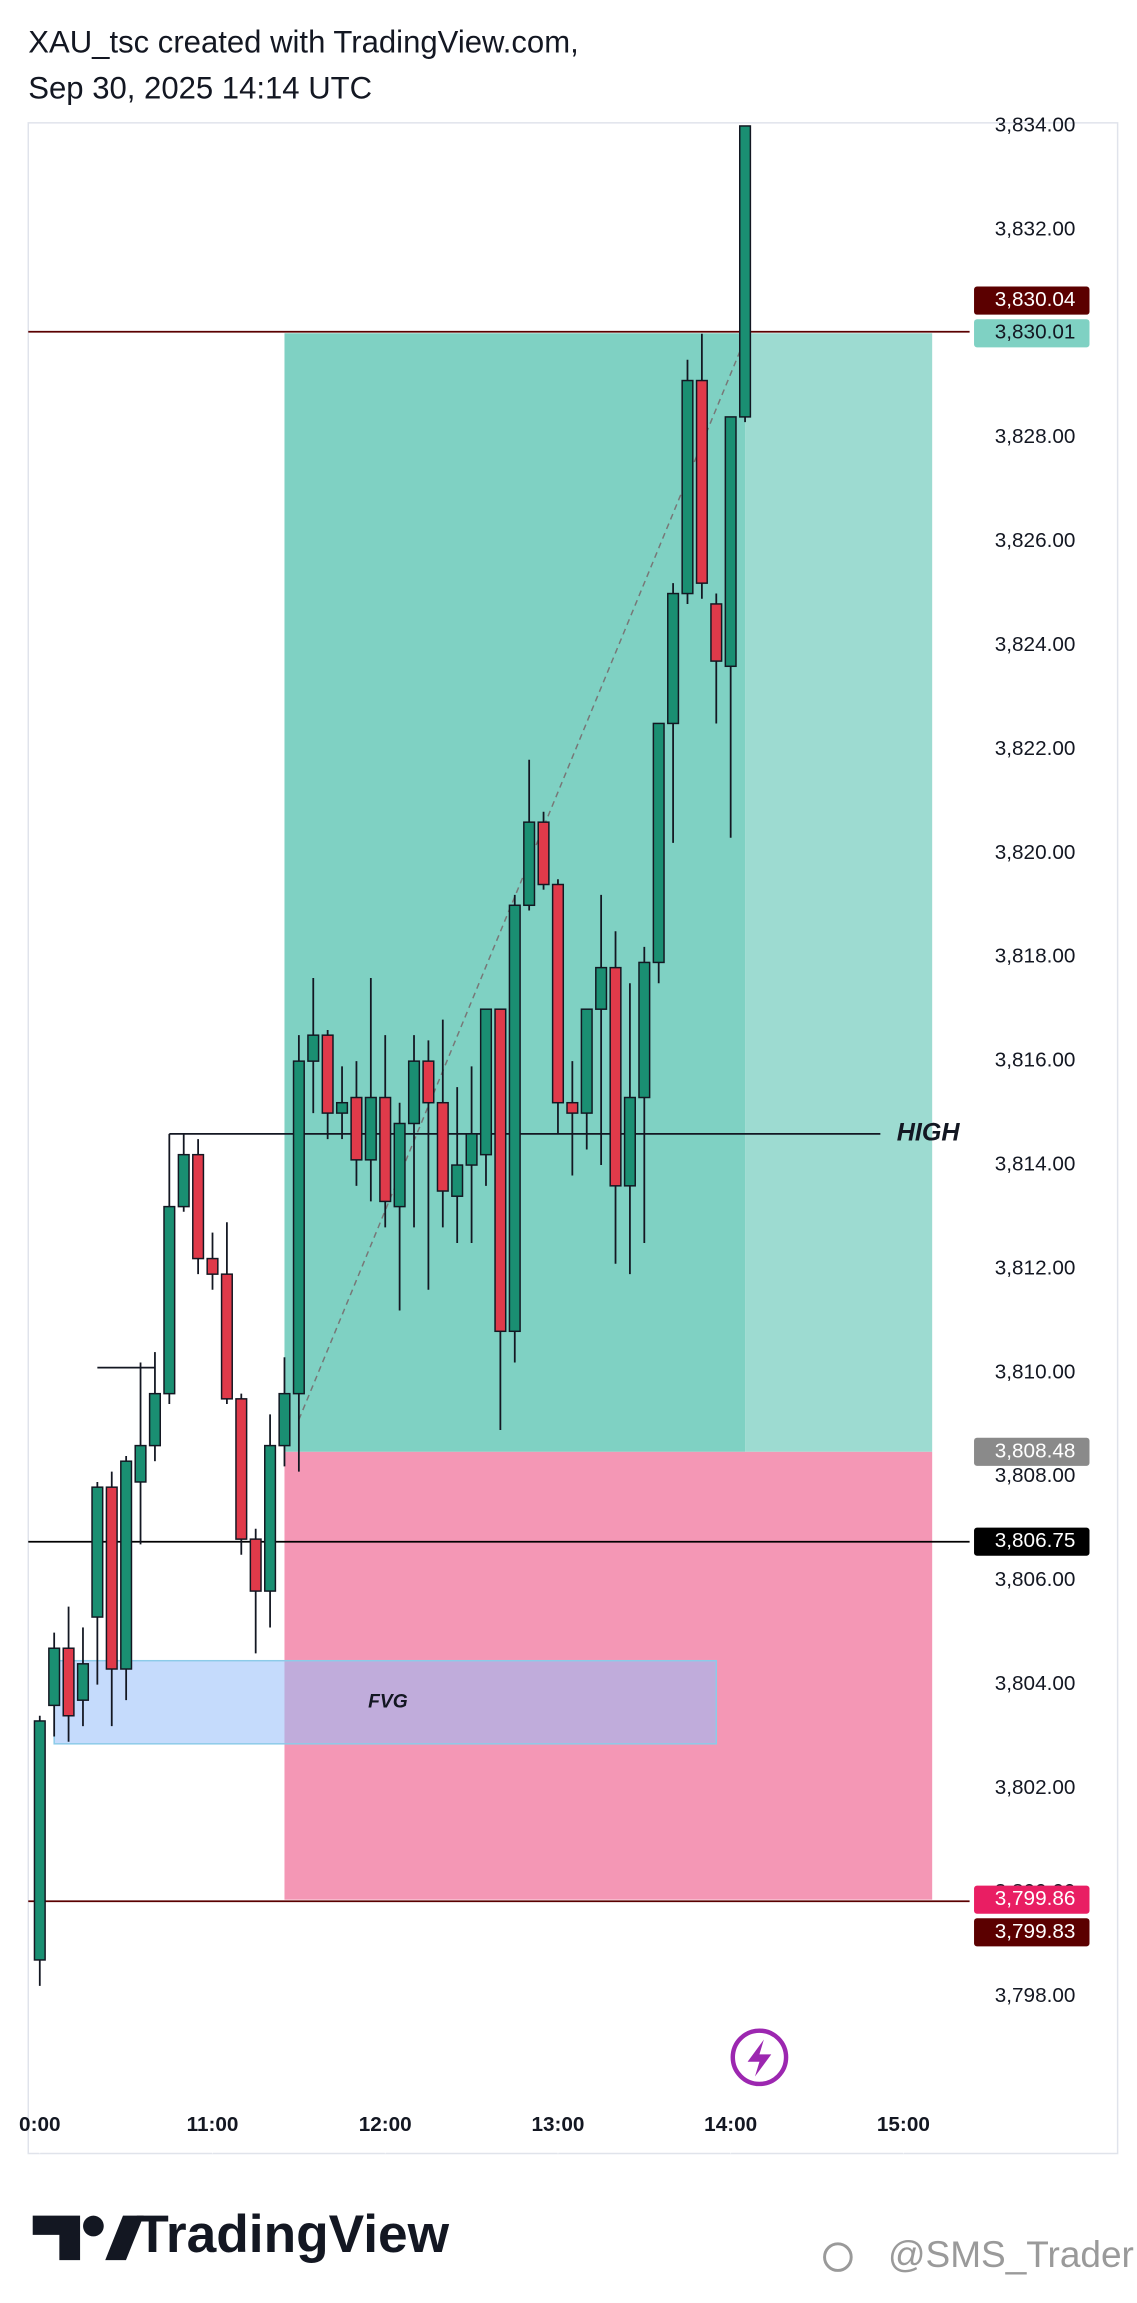 This screenshot has height=2303, width=1137. What do you see at coordinates (1035, 332) in the screenshot?
I see `price-label: 3,830.01` at bounding box center [1035, 332].